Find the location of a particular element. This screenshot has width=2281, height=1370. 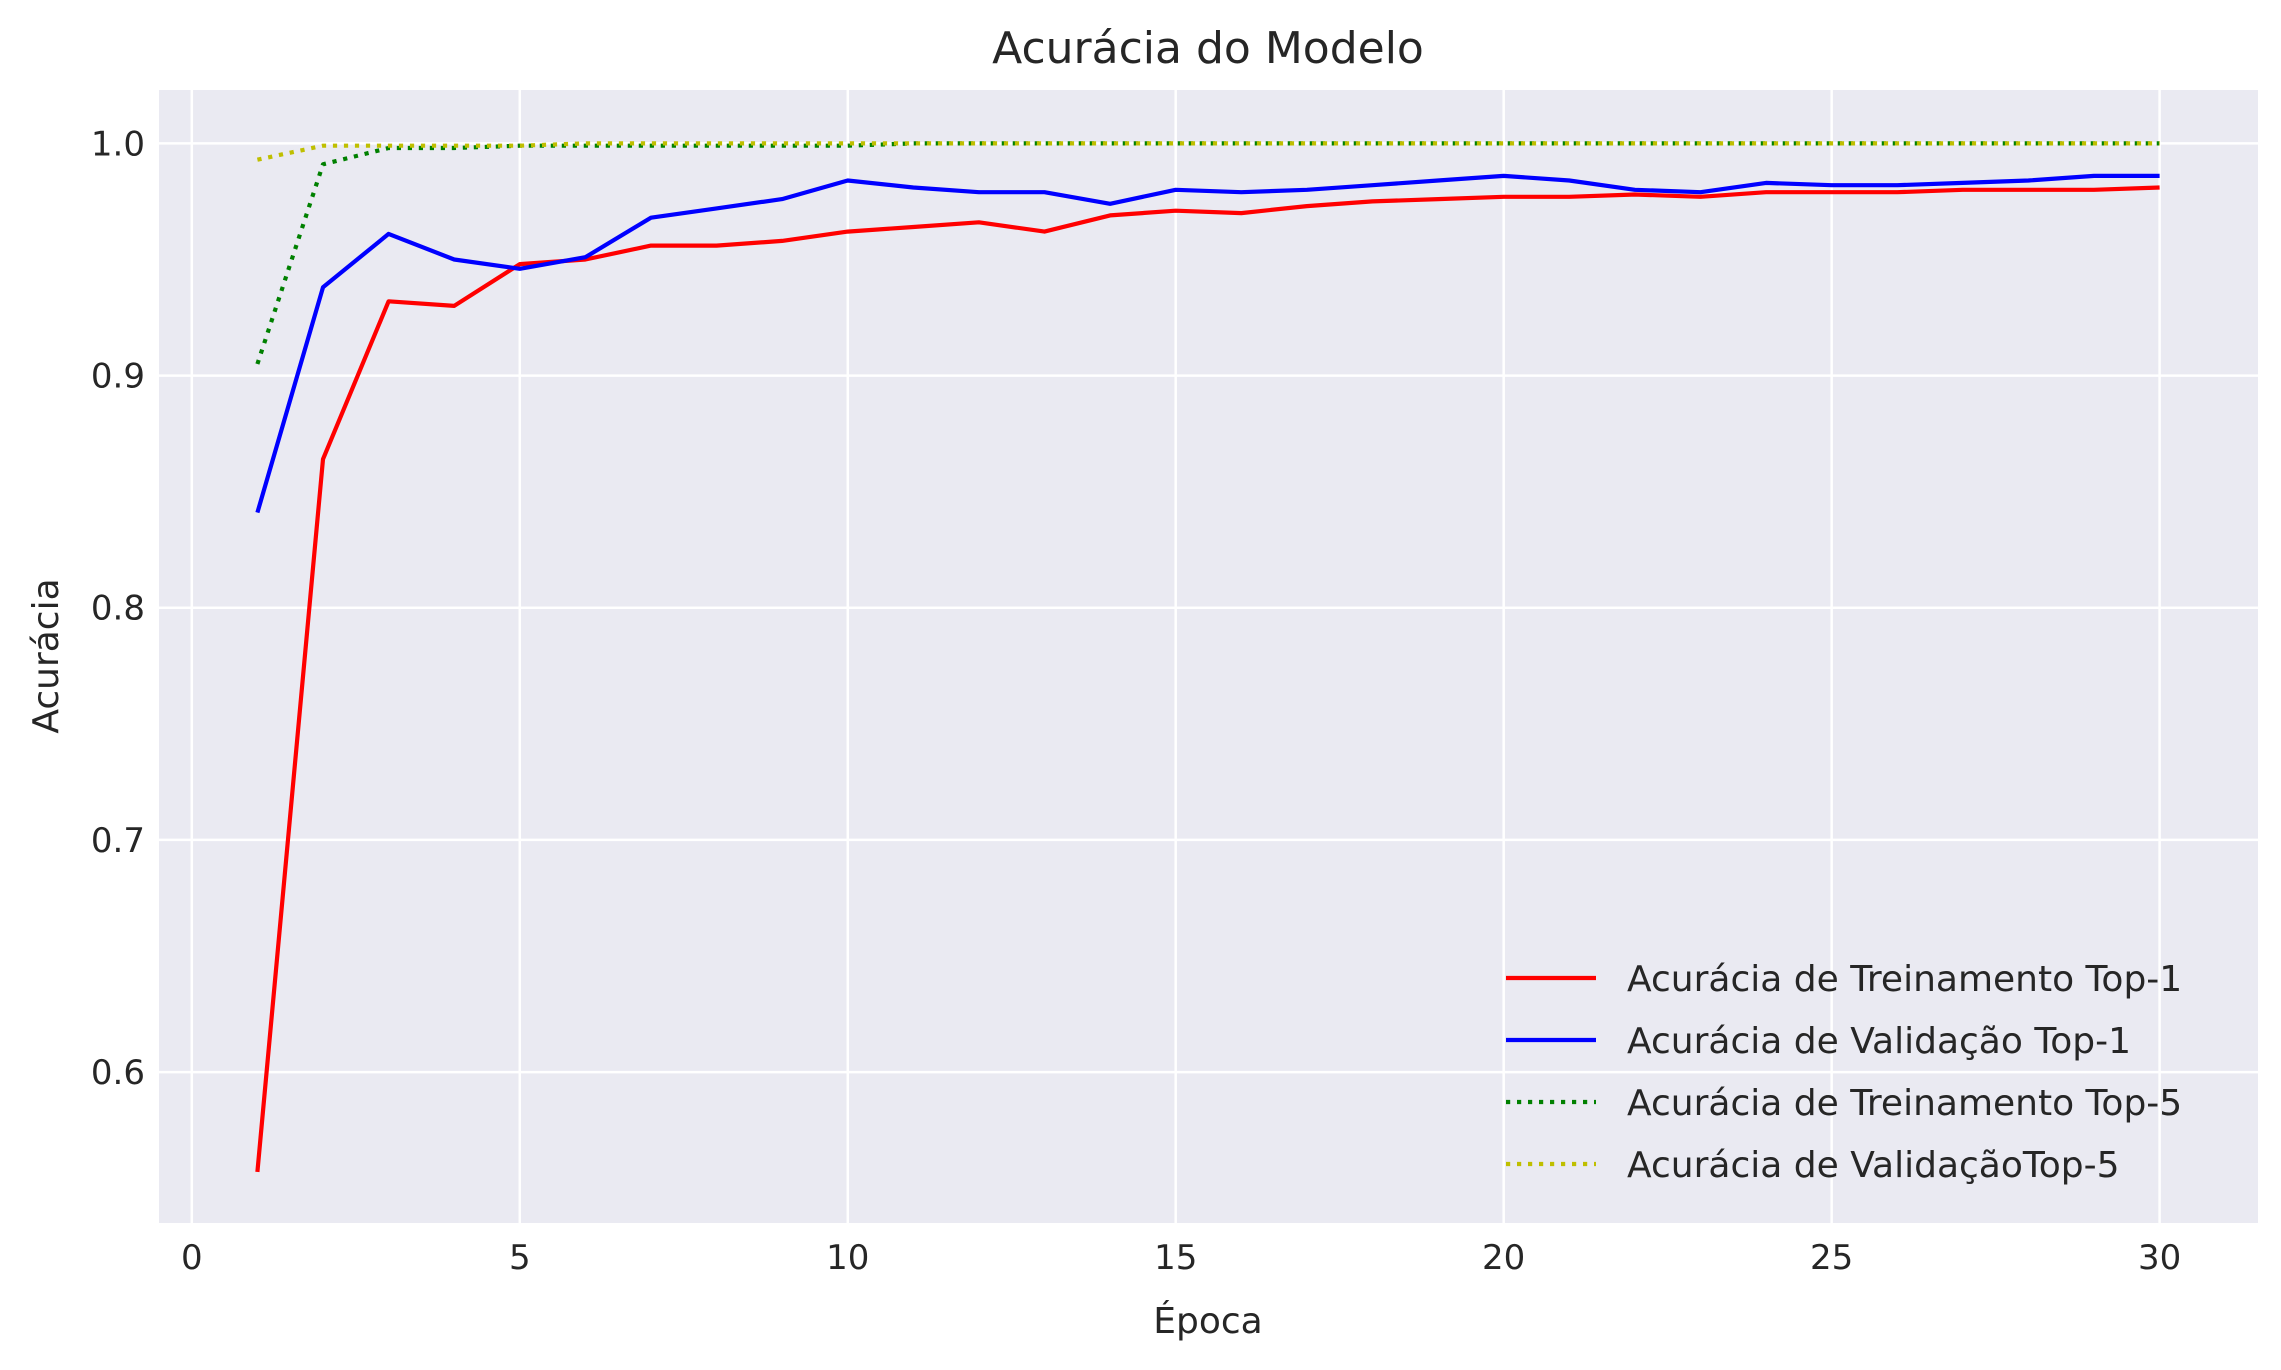

y-tick-label: 0.8 is located at coordinates (118, 609).